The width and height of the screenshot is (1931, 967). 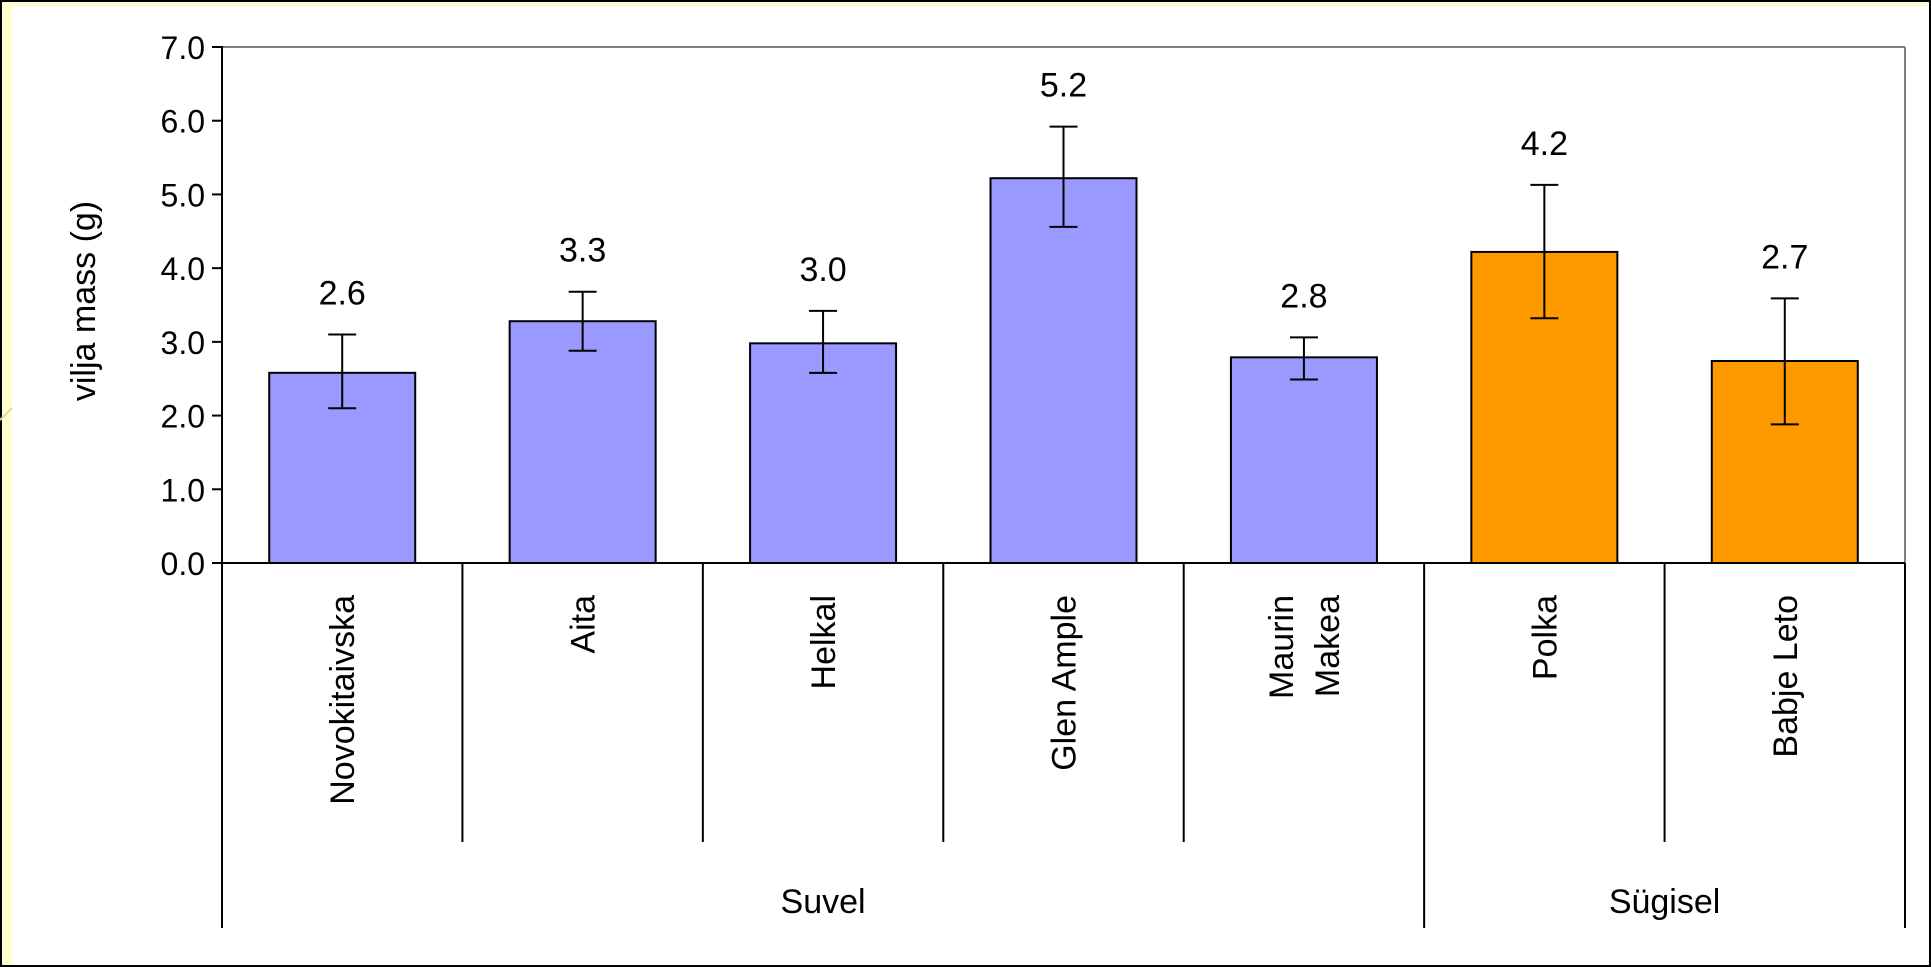 I want to click on data-label: 2.7, so click(x=1784, y=257).